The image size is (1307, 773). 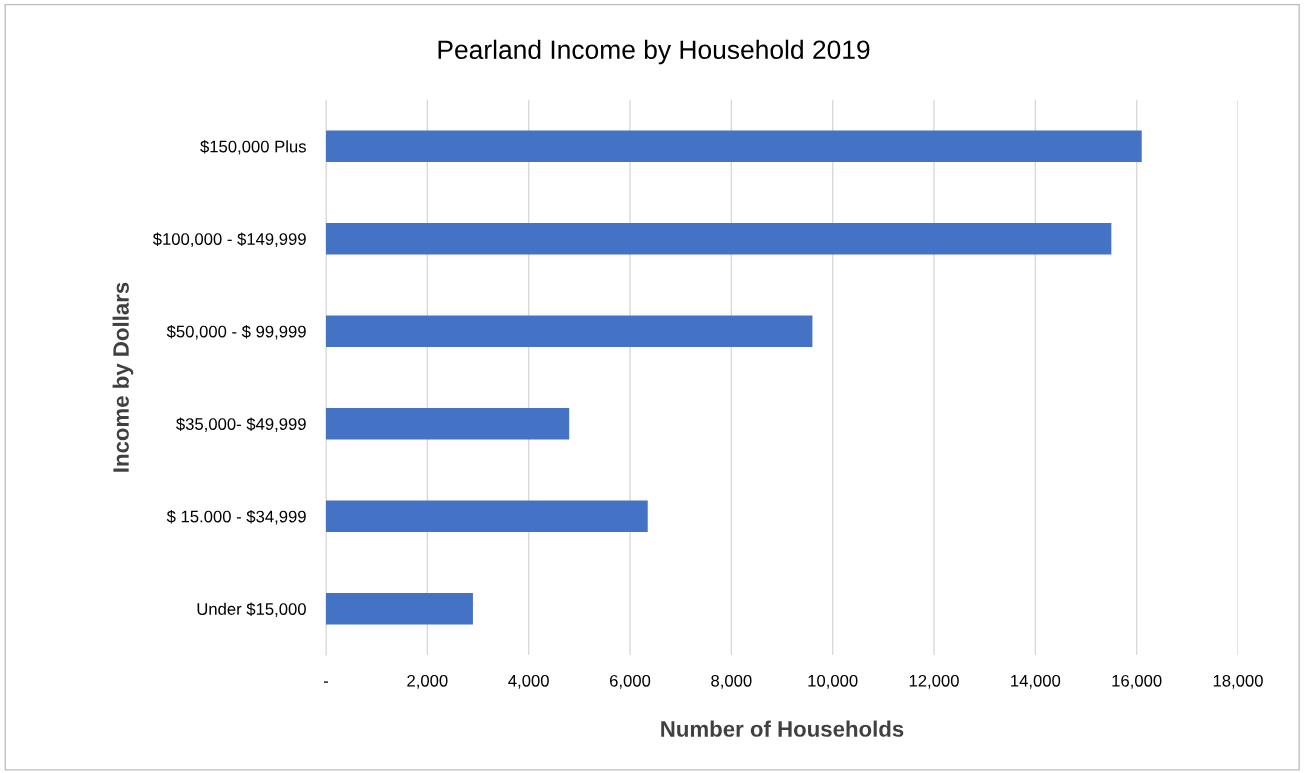 What do you see at coordinates (251, 609) in the screenshot?
I see `y-tick-label: Under $15,000` at bounding box center [251, 609].